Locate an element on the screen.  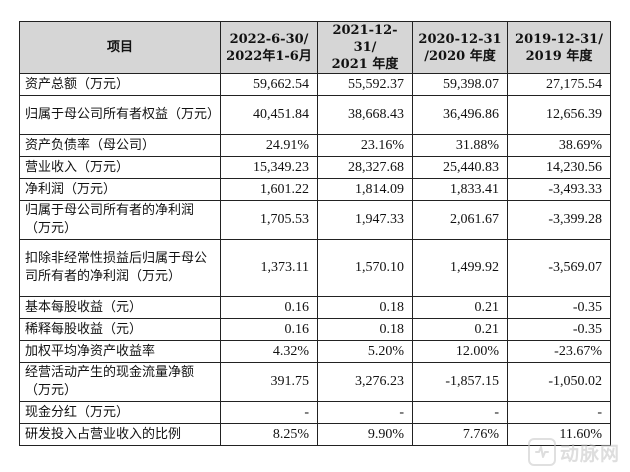
cell-value: 12,656.39 is located at coordinates (559, 115).